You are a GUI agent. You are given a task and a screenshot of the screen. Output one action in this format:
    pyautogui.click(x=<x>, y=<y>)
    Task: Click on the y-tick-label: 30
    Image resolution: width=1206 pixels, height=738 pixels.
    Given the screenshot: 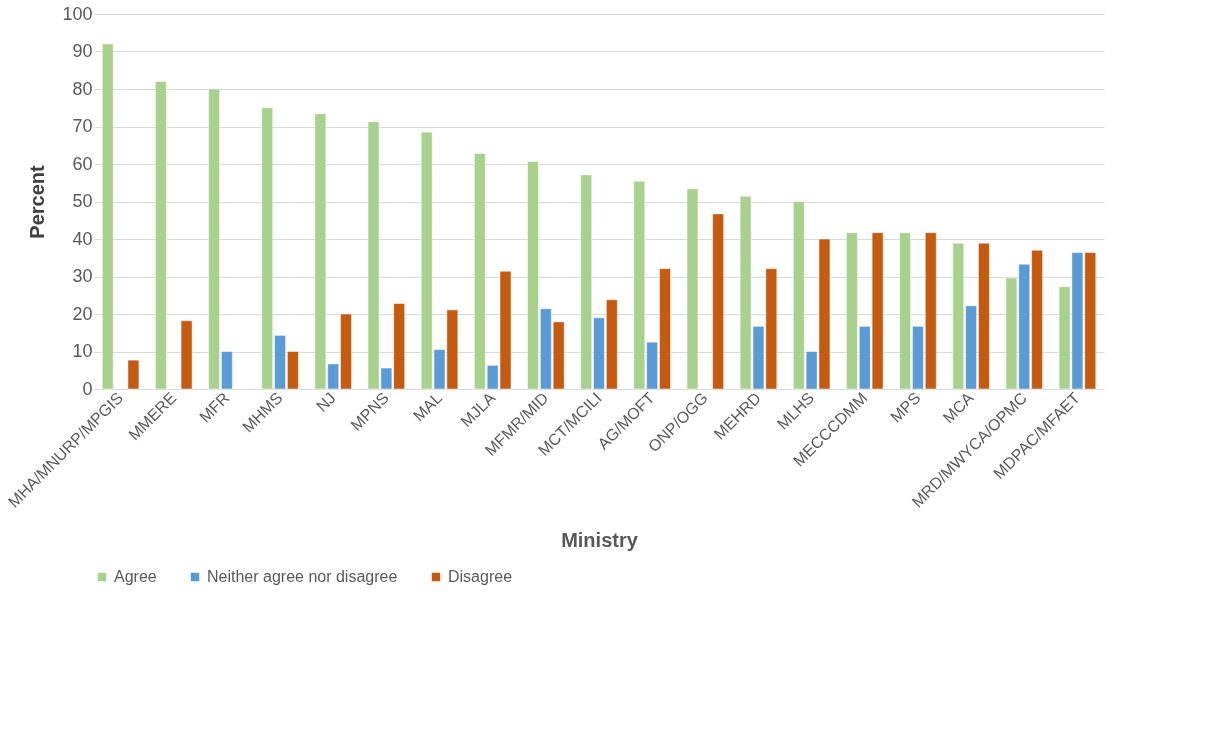 What is the action you would take?
    pyautogui.click(x=82, y=276)
    